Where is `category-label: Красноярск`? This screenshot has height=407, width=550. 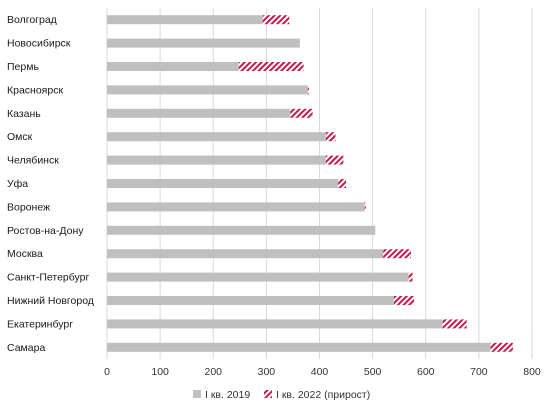 category-label: Красноярск is located at coordinates (35, 90).